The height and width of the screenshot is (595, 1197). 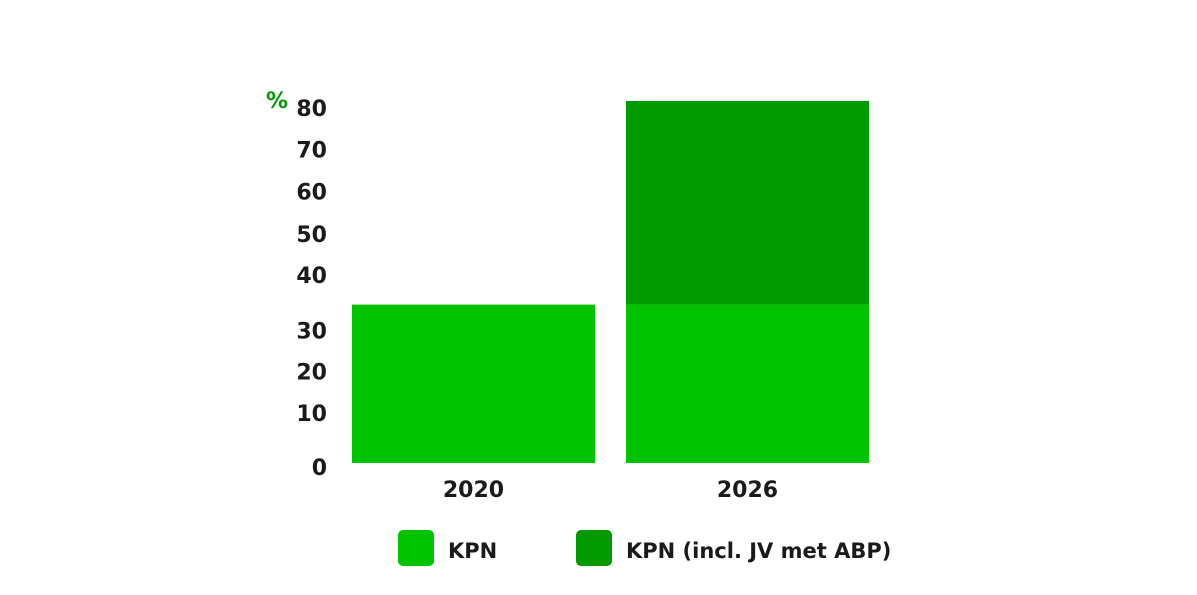 I want to click on legend: KPN KPN (incl. JV met ABP), so click(x=644, y=548).